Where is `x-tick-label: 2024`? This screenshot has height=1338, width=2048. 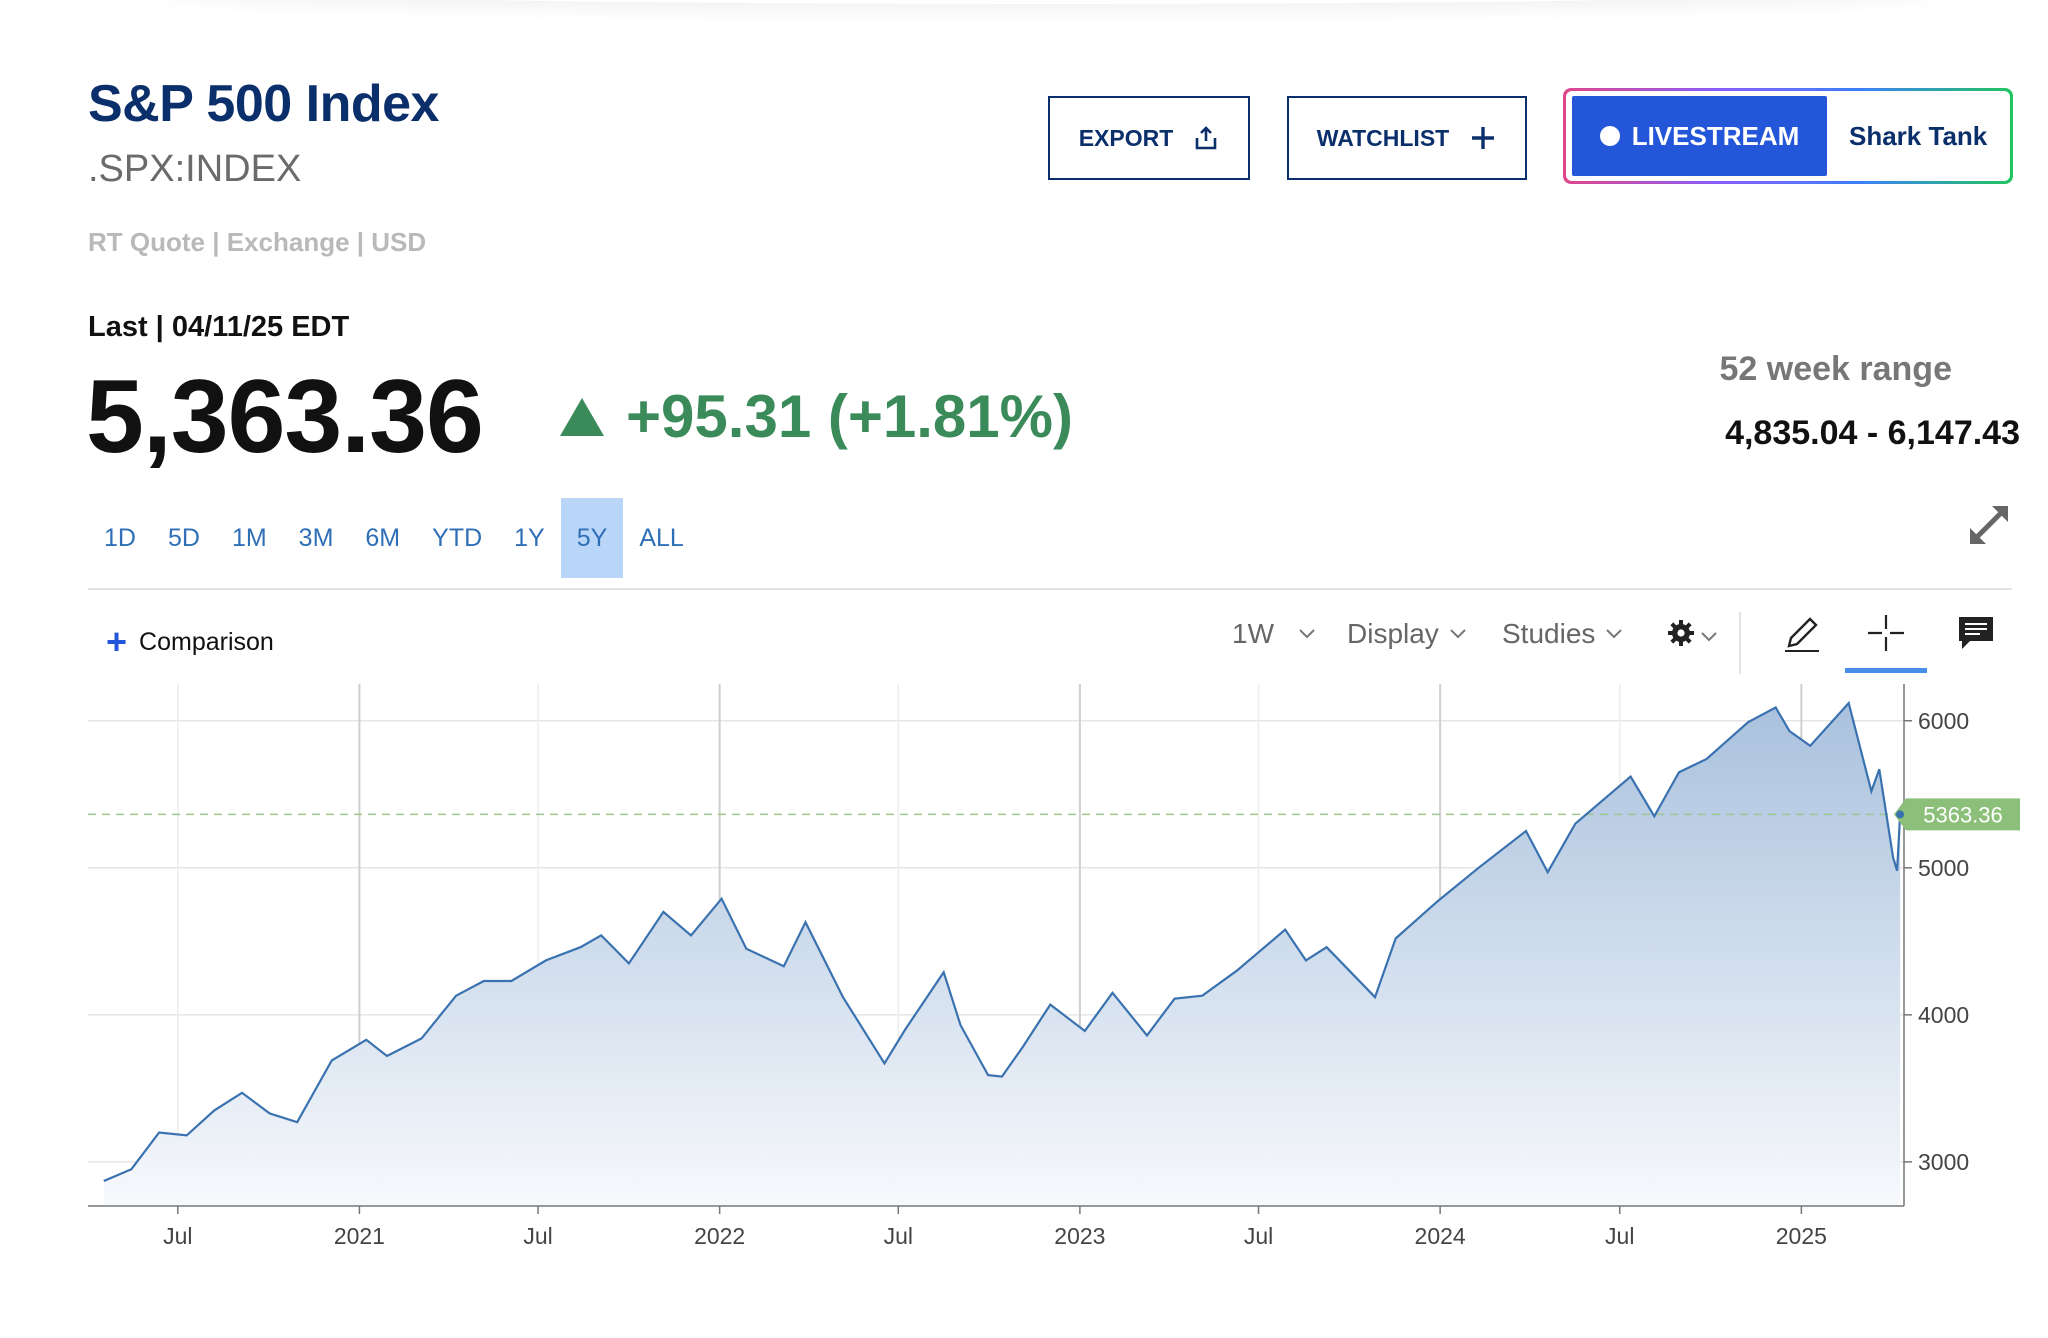 x-tick-label: 2024 is located at coordinates (1440, 1236).